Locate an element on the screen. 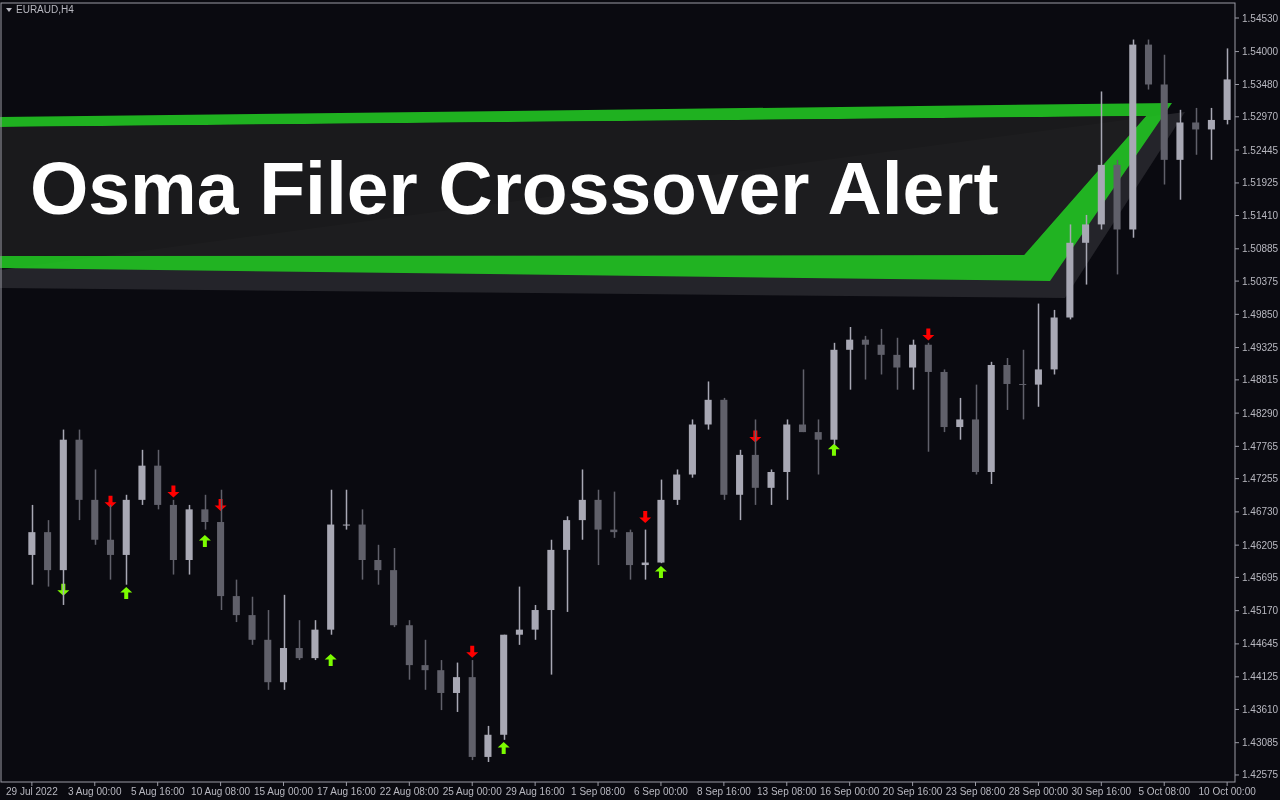 This screenshot has width=1280, height=800. y-tick-label: 1.47765 is located at coordinates (1260, 446).